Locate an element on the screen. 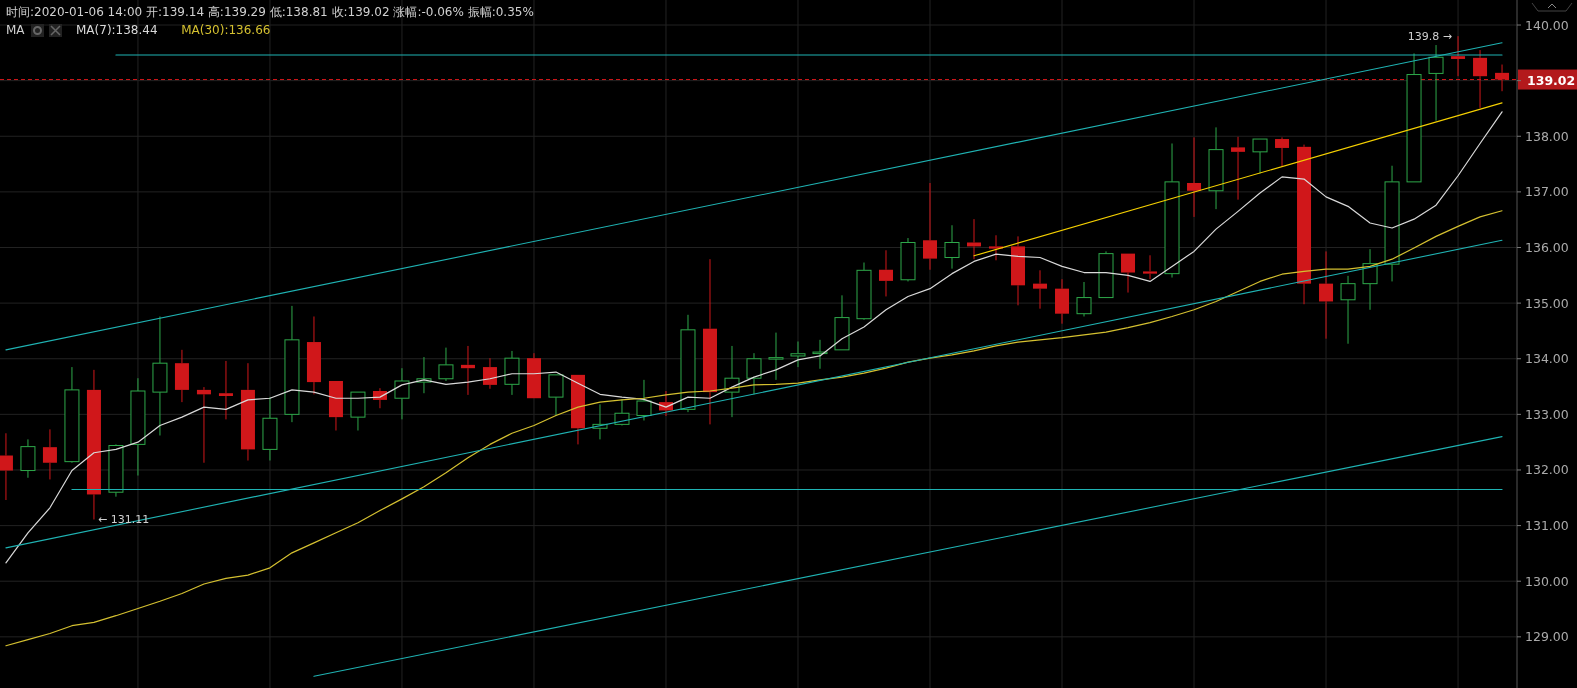 Image resolution: width=1577 pixels, height=688 pixels. y-tick-label: 130.00 is located at coordinates (1547, 581).